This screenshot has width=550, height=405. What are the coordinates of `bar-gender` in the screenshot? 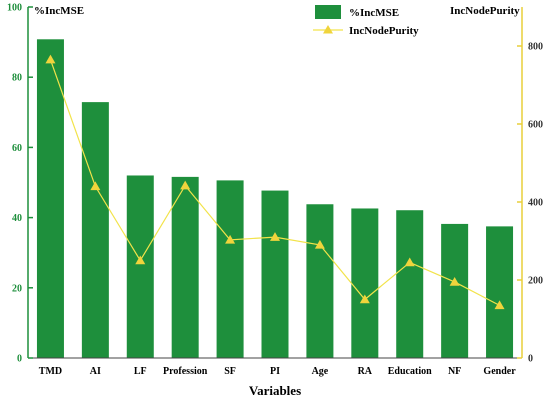 It's located at (500, 292).